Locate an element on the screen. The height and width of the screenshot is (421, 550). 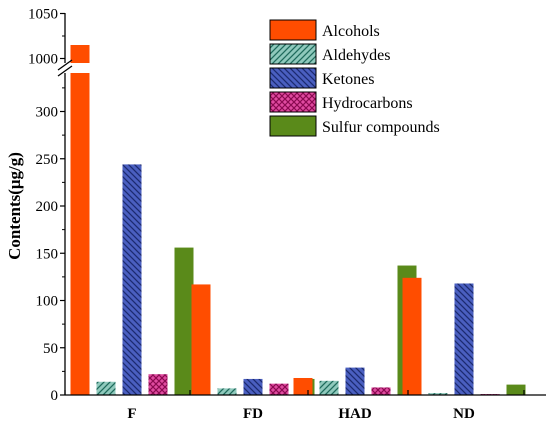
y-tick-label-50: 50 is located at coordinates (50, 349).